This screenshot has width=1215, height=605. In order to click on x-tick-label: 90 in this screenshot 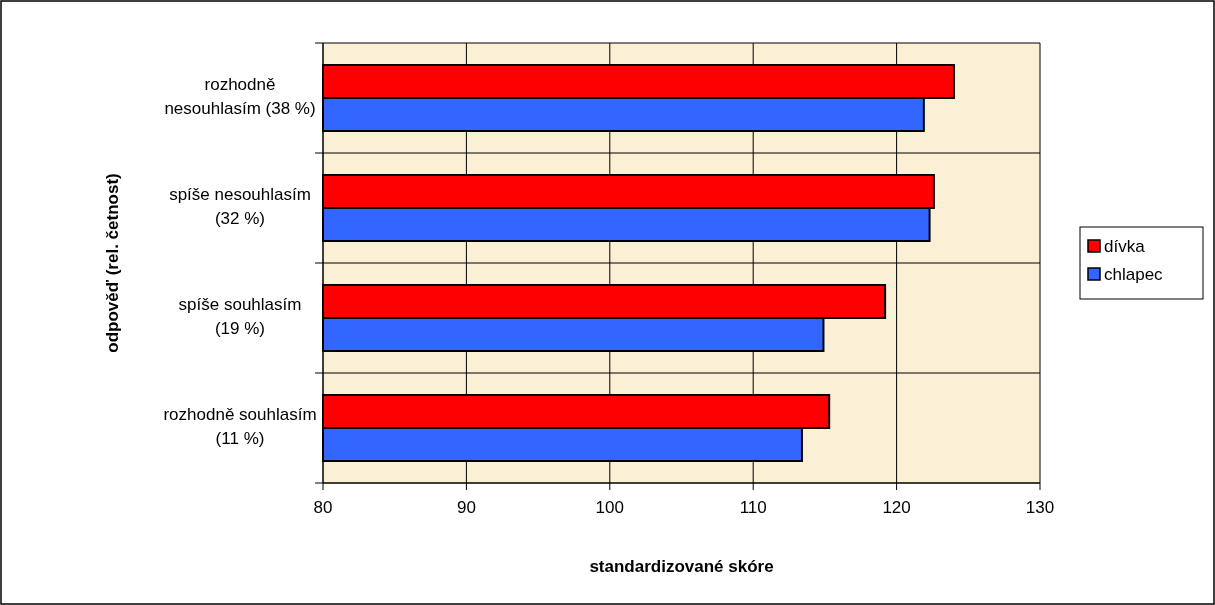, I will do `click(466, 507)`.